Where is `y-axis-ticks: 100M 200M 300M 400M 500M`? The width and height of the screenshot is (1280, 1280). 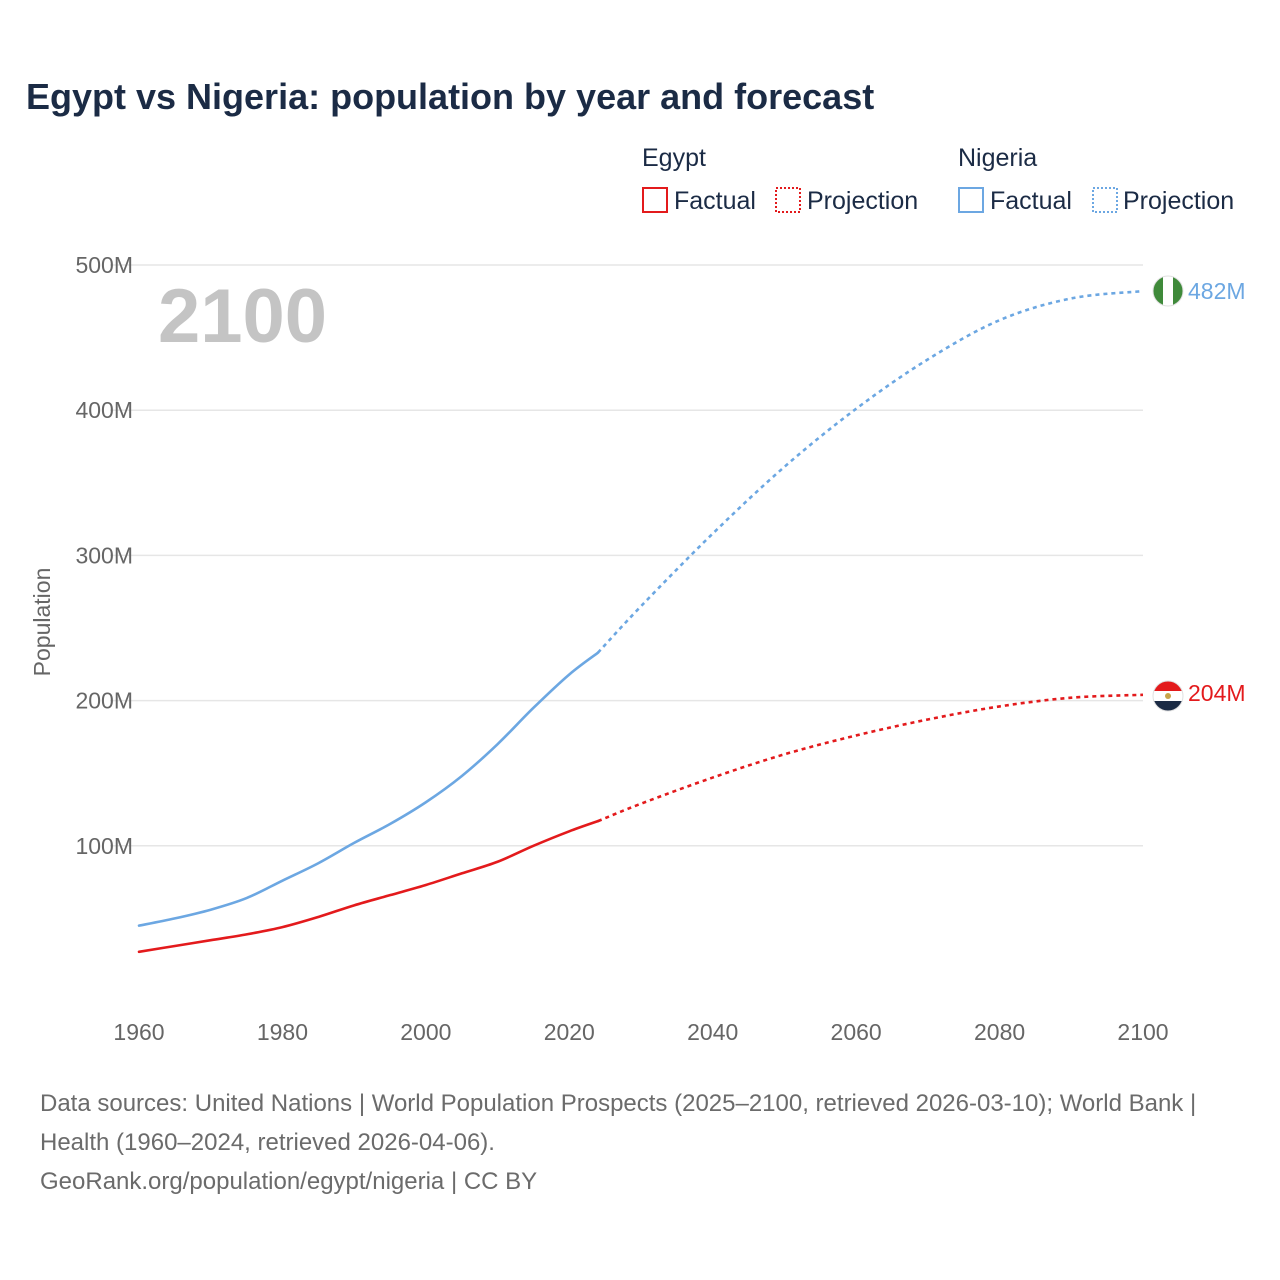 y-axis-ticks: 100M 200M 300M 400M 500M is located at coordinates (104, 555).